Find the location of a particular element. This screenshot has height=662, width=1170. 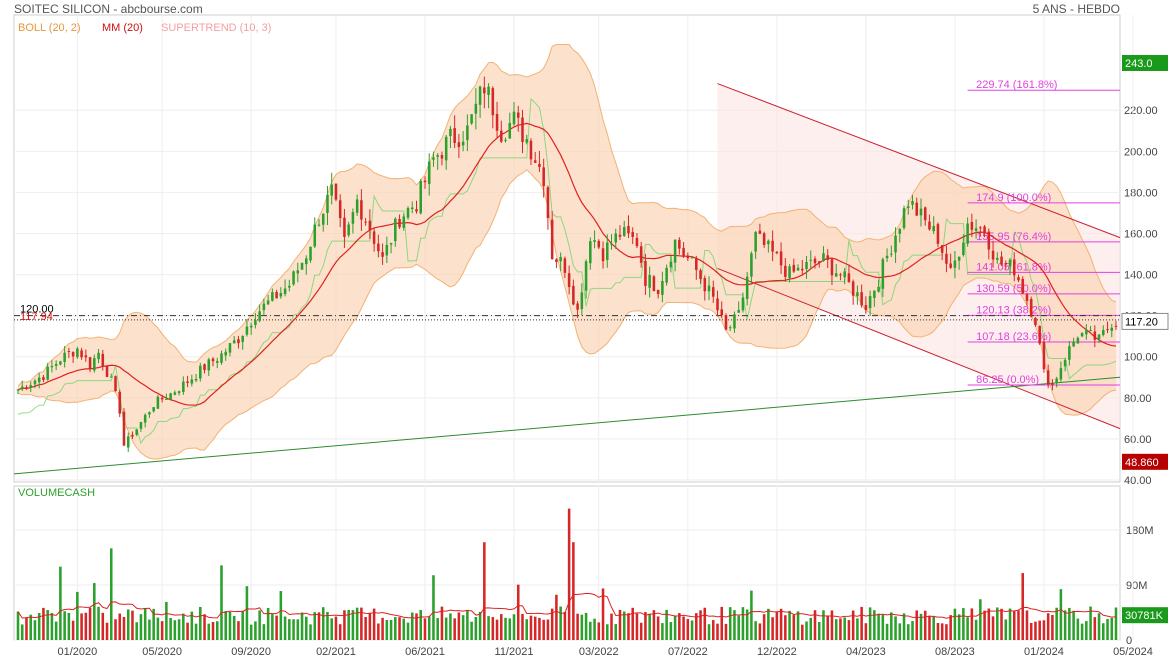

legend-supertrend: SUPERTREND (10, 3) is located at coordinates (216, 28).